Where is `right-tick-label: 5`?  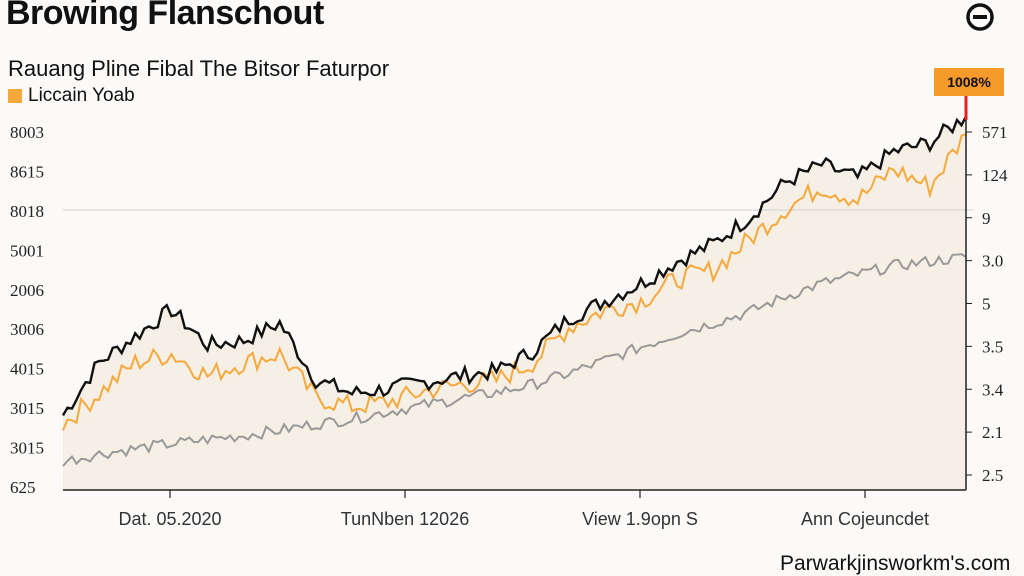 right-tick-label: 5 is located at coordinates (986, 304).